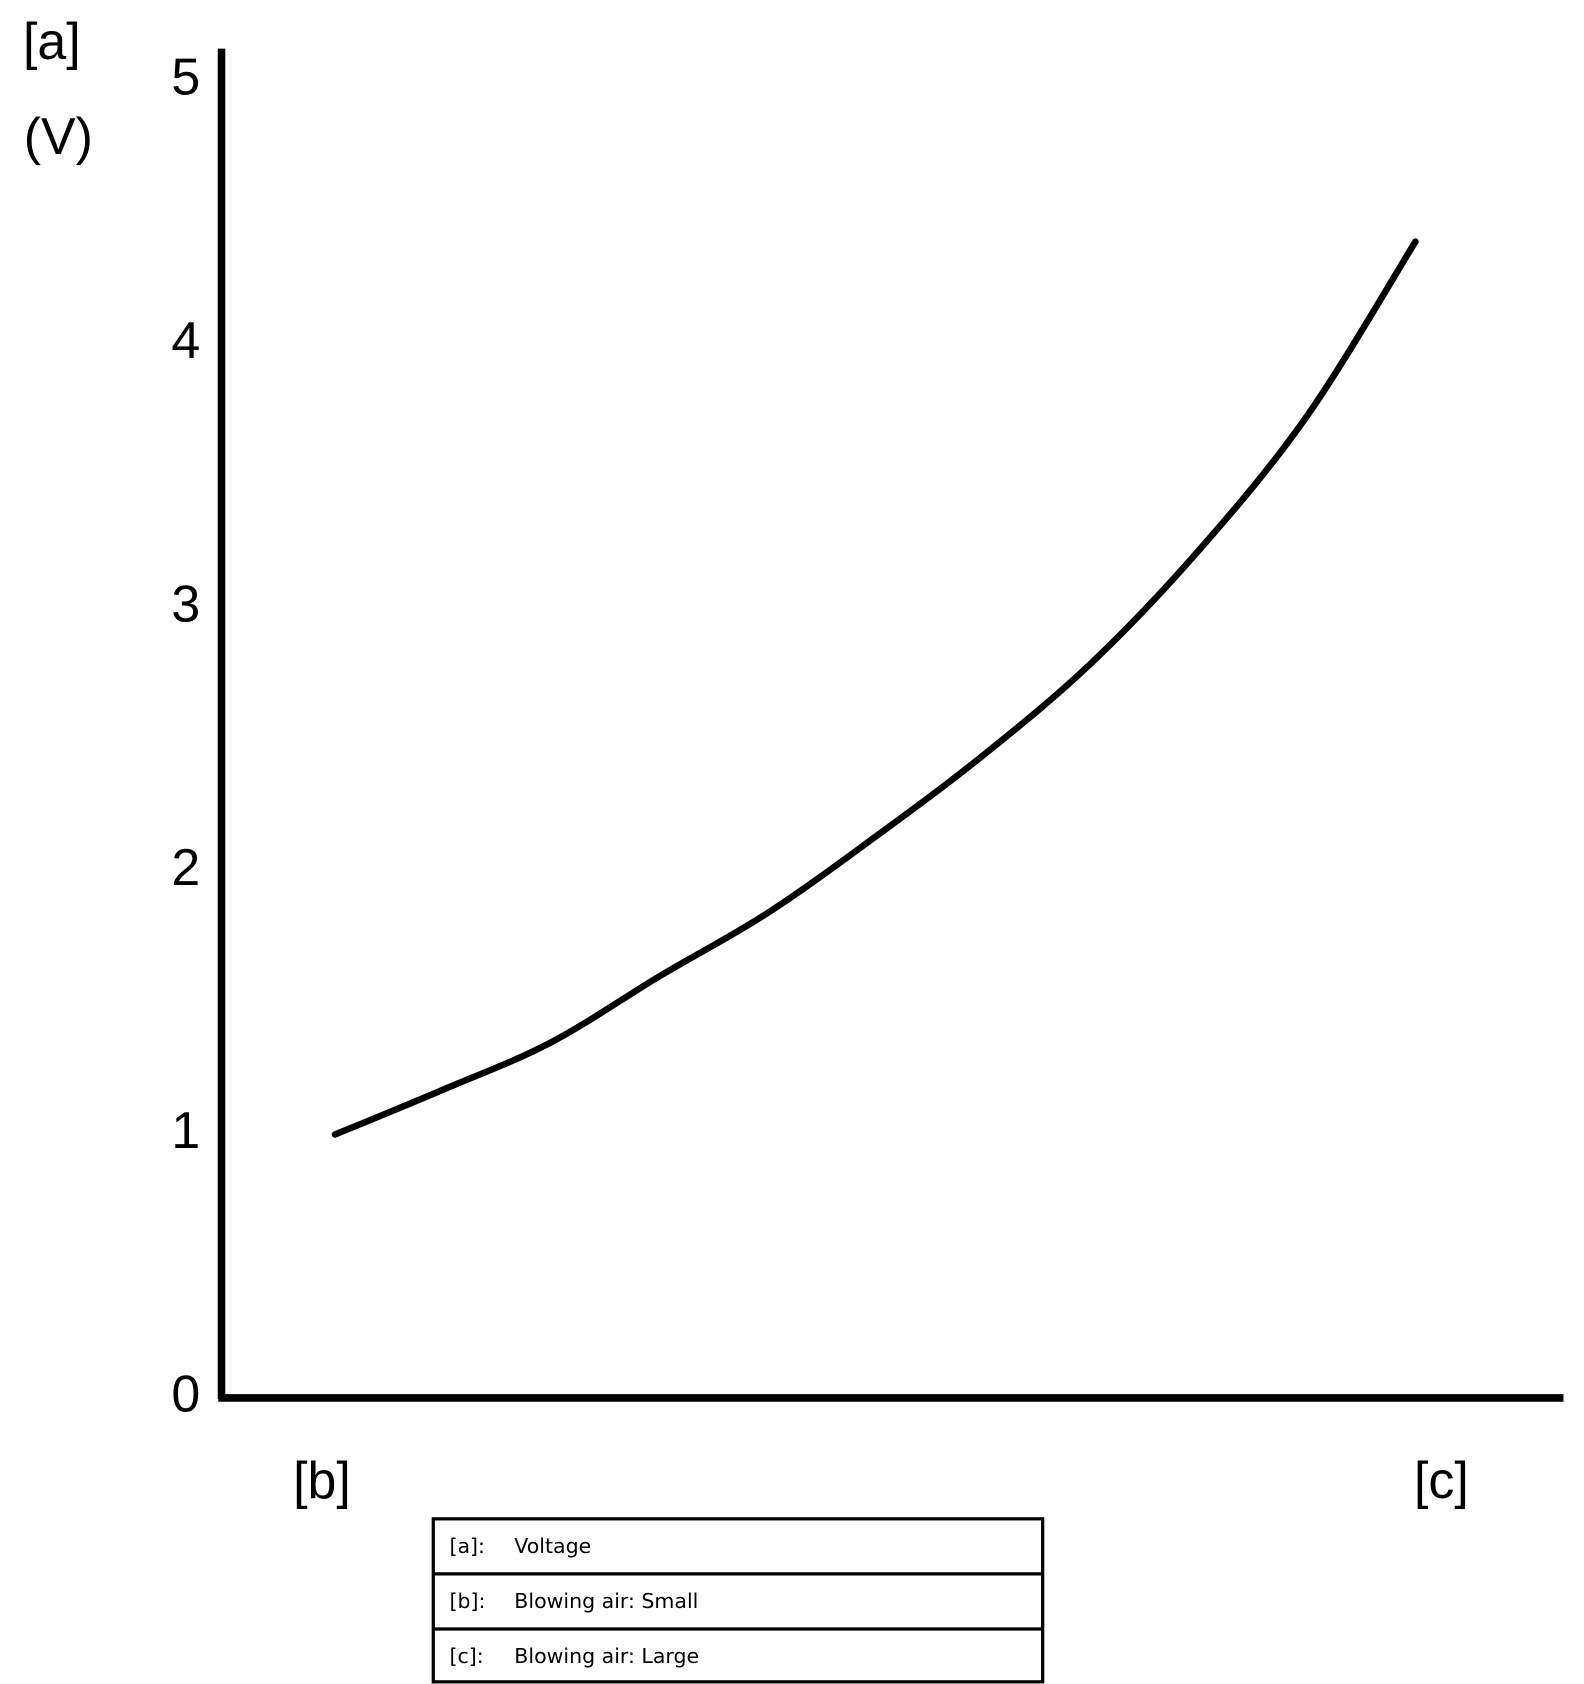 This screenshot has height=1684, width=1584. Describe the element at coordinates (552, 1546) in the screenshot. I see `table-description: Voltage` at that location.